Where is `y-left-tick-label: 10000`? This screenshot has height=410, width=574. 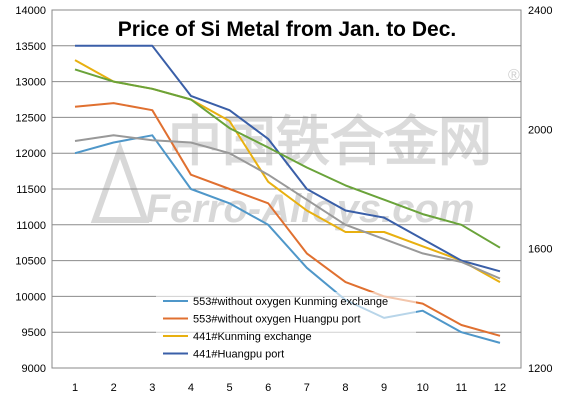 y-left-tick-label: 10000 is located at coordinates (30, 297).